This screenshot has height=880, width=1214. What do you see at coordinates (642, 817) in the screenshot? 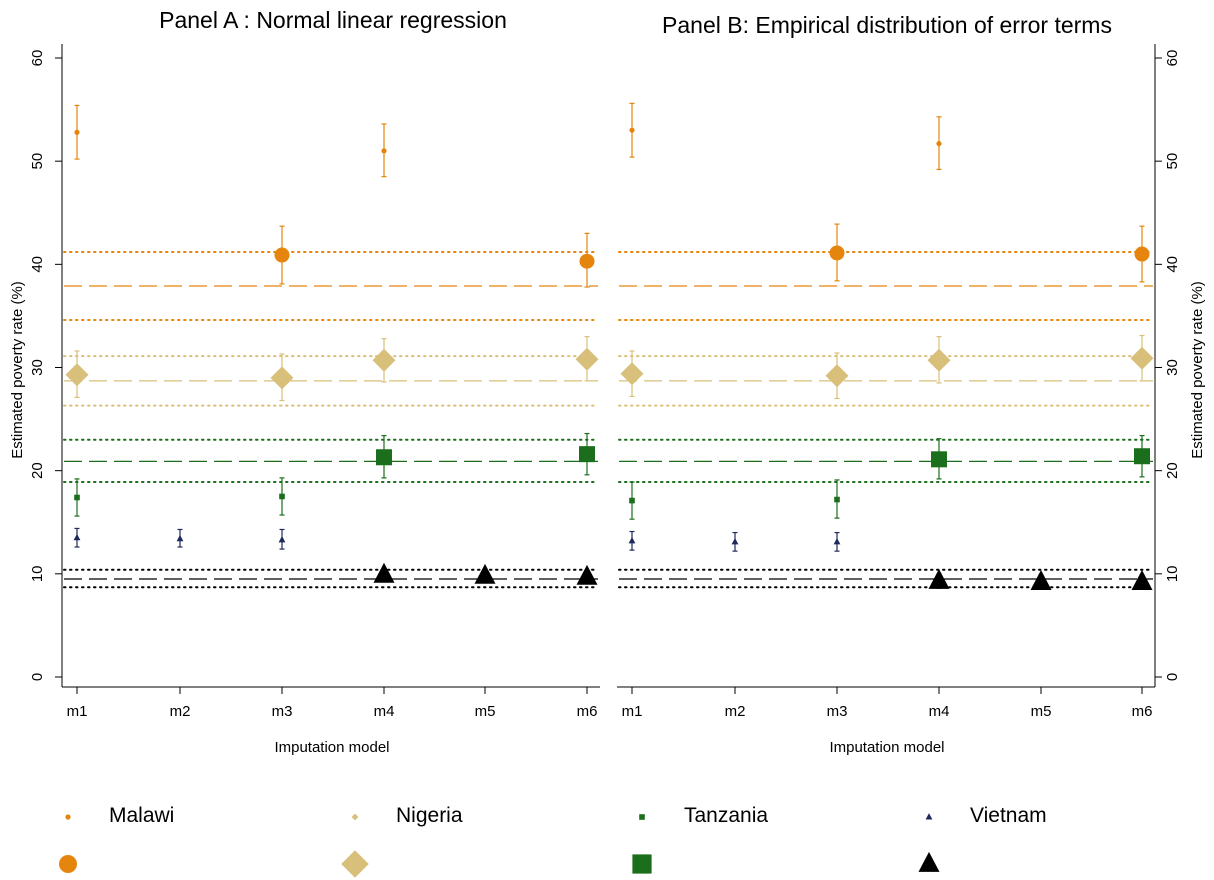
I see `legend-marker-small-tanzania` at bounding box center [642, 817].